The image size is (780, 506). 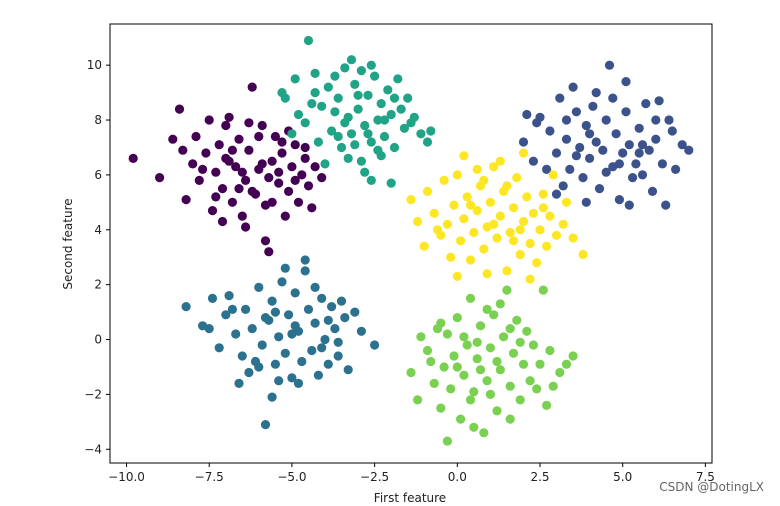 I want to click on x-tick-label: −2.5, so click(x=374, y=477).